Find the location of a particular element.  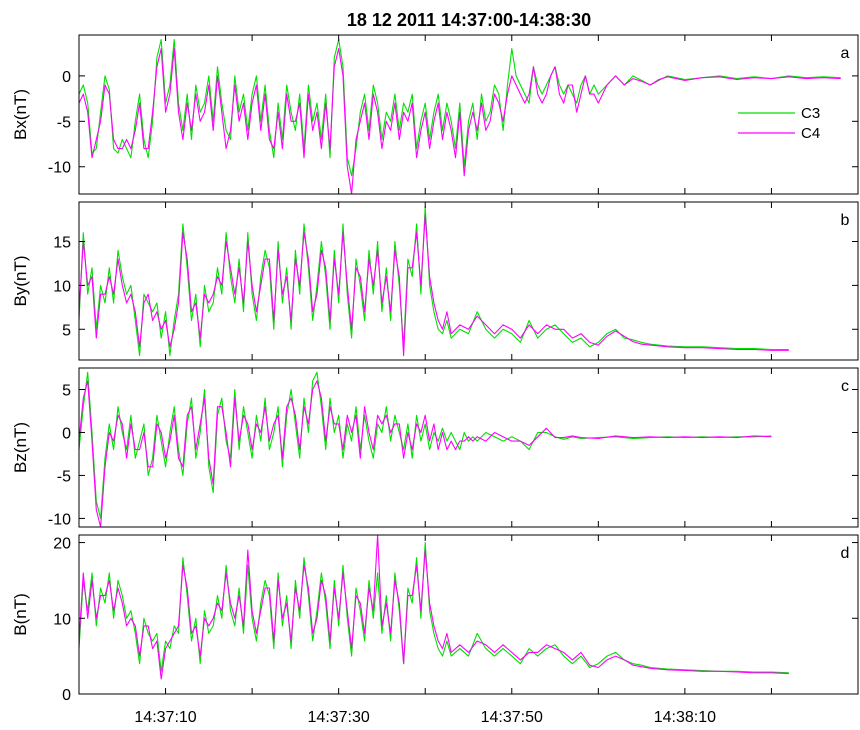

chart-title: 18 12 2011 14:37:00-14:38:30 is located at coordinates (469, 20).